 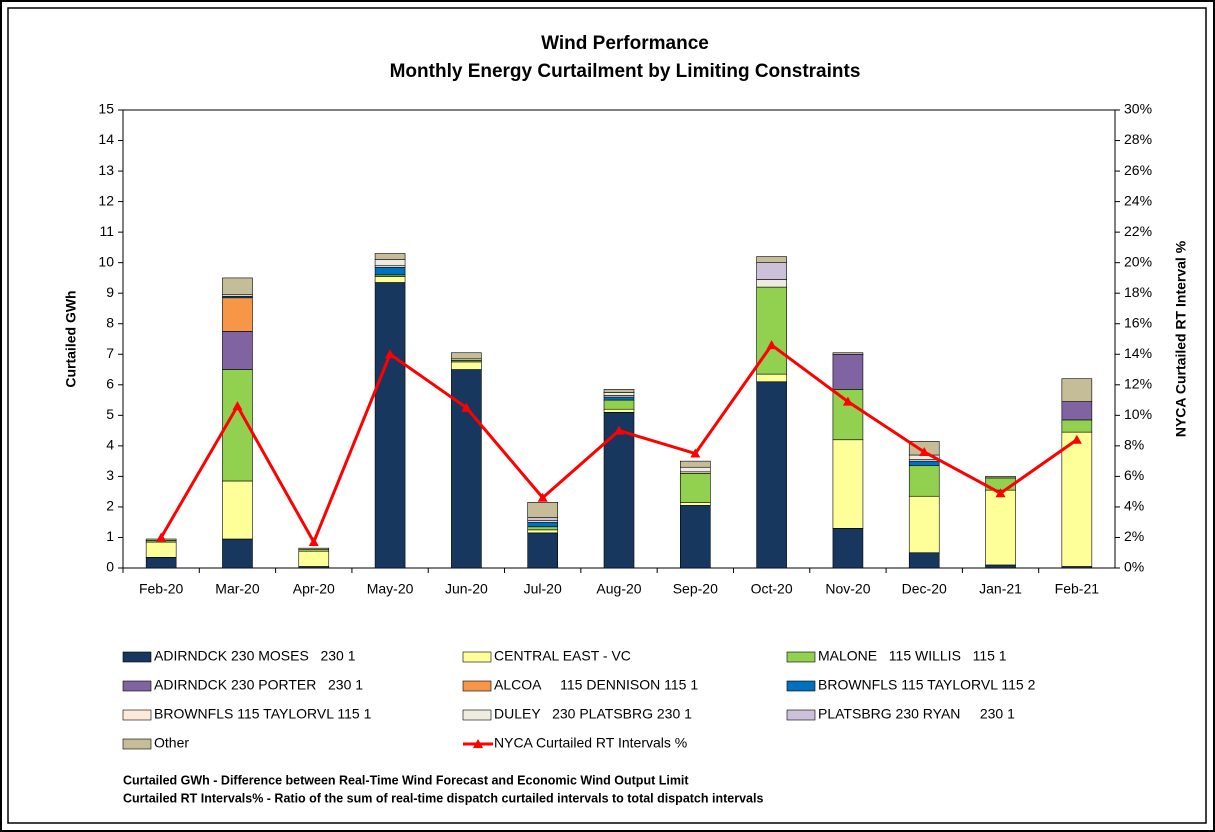 What do you see at coordinates (110, 475) in the screenshot?
I see `y-tick-label: 3` at bounding box center [110, 475].